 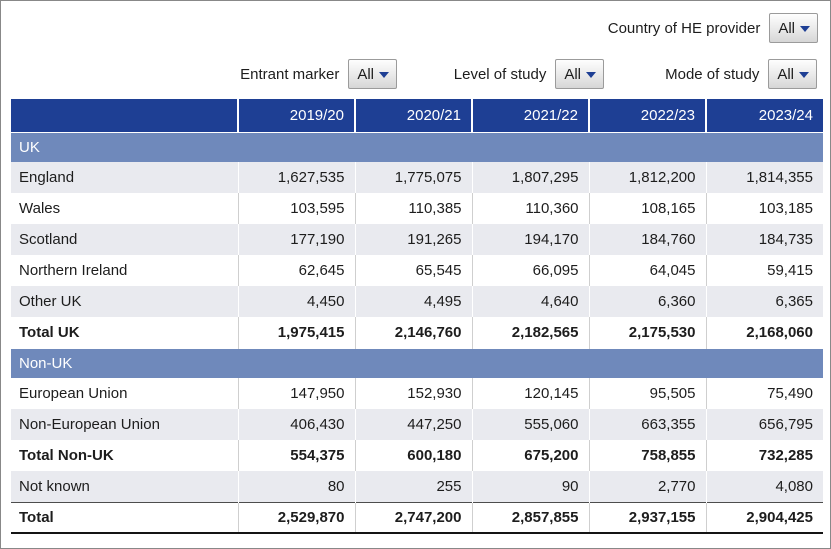 I want to click on table-header: 2019/20 2020/21 2021/22 2022/23 2023/24, so click(x=417, y=115).